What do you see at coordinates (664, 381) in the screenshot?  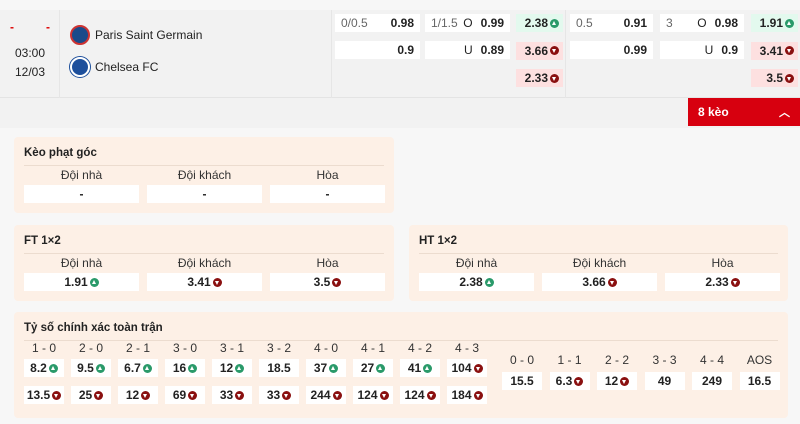 I see `draw-score-odds: 49` at bounding box center [664, 381].